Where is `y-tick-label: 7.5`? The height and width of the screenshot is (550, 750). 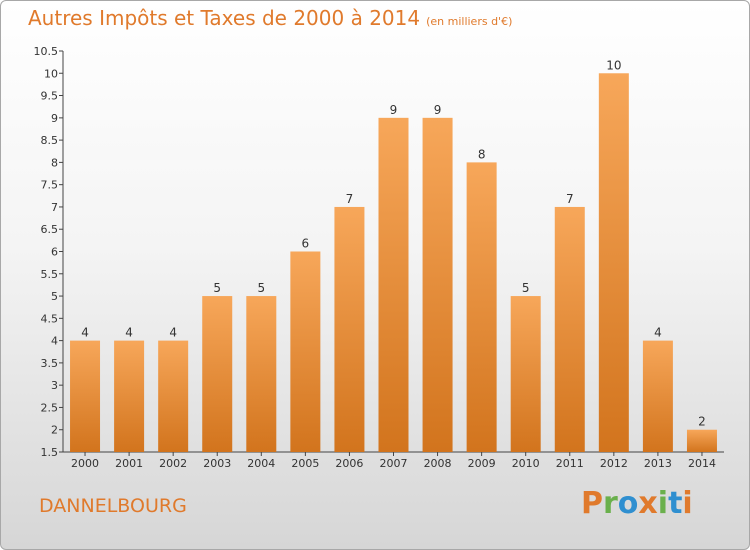 y-tick-label: 7.5 is located at coordinates (50, 185).